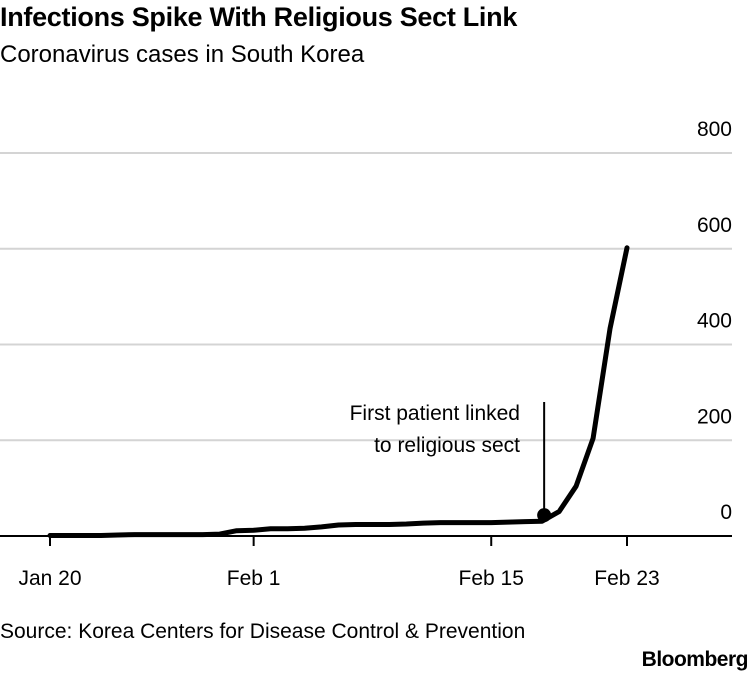  Describe the element at coordinates (491, 578) in the screenshot. I see `x-tick-label: Feb 15` at that location.